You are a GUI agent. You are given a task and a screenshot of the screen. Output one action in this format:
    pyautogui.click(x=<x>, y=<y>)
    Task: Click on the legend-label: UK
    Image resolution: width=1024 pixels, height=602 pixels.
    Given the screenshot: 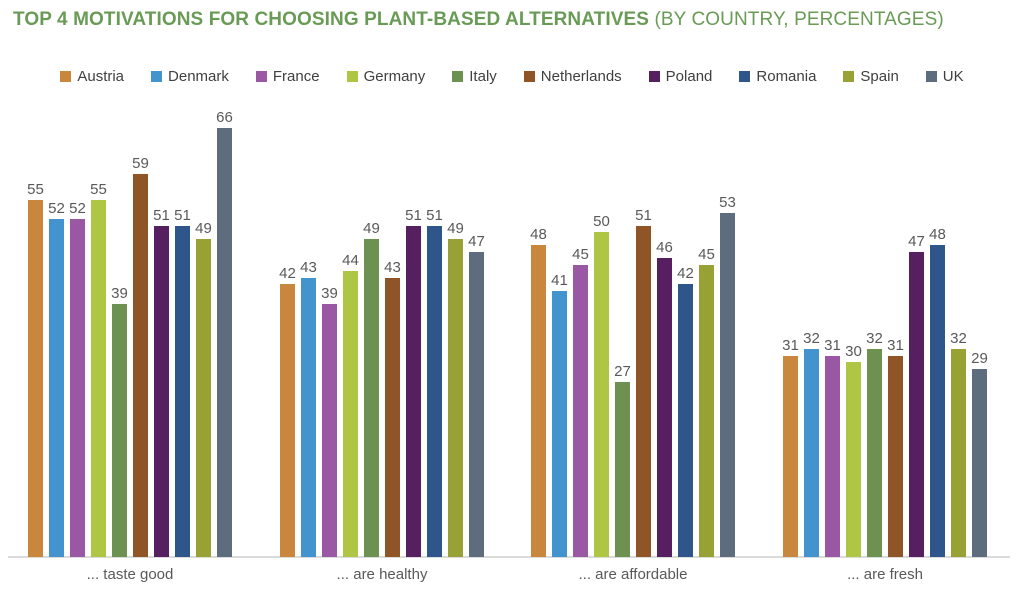 What is the action you would take?
    pyautogui.click(x=953, y=76)
    